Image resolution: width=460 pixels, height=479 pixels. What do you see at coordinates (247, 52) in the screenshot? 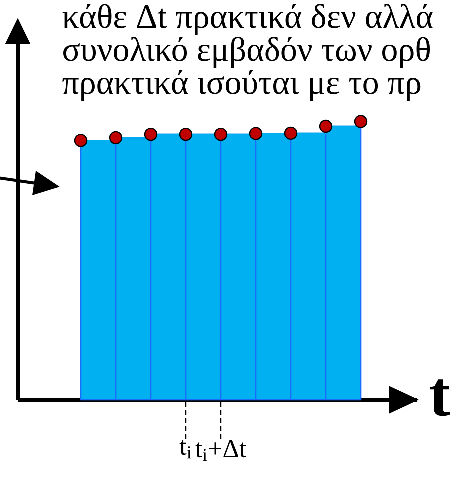
I see `text: συνολικό εμβαδόν των ορθ` at bounding box center [247, 52].